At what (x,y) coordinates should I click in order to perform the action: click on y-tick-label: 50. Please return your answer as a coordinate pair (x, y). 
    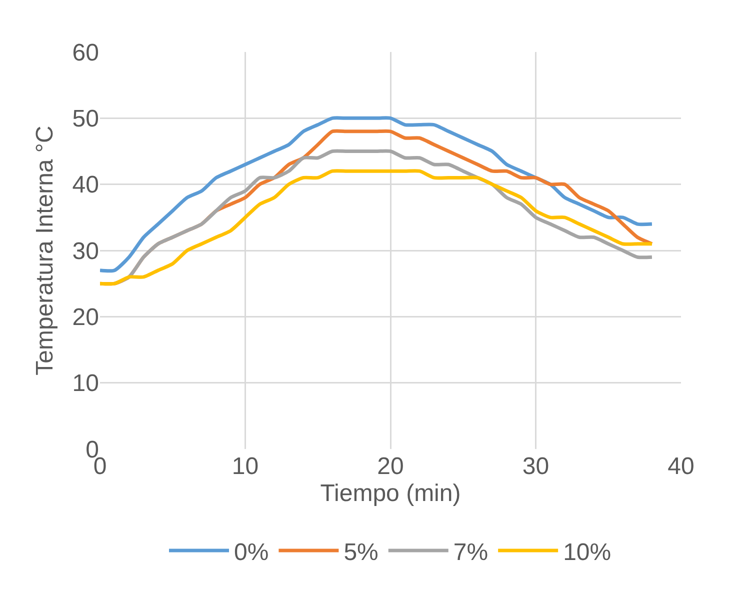
    Looking at the image, I should click on (85, 119).